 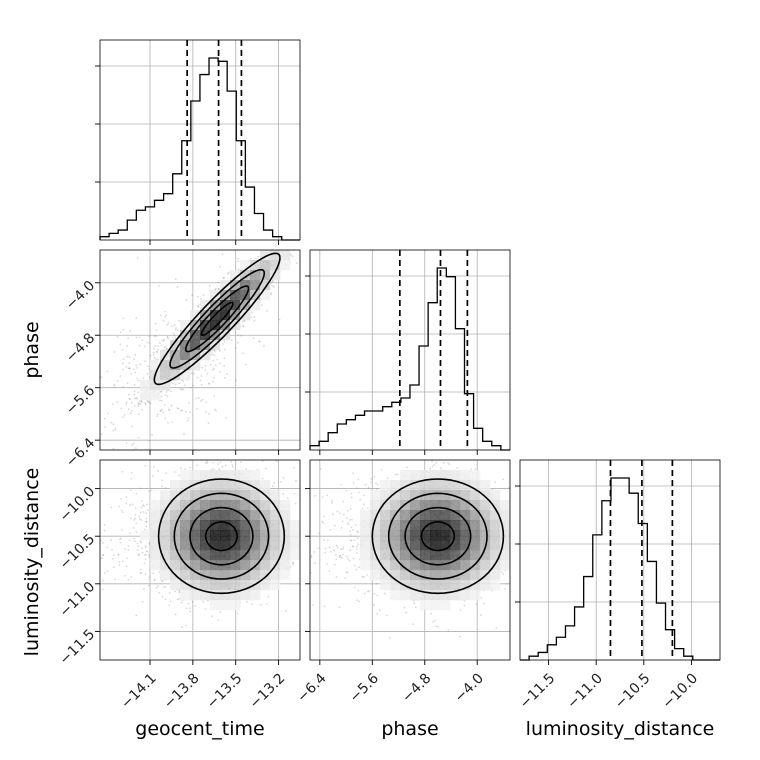 What do you see at coordinates (409, 359) in the screenshot?
I see `hist-step-phase` at bounding box center [409, 359].